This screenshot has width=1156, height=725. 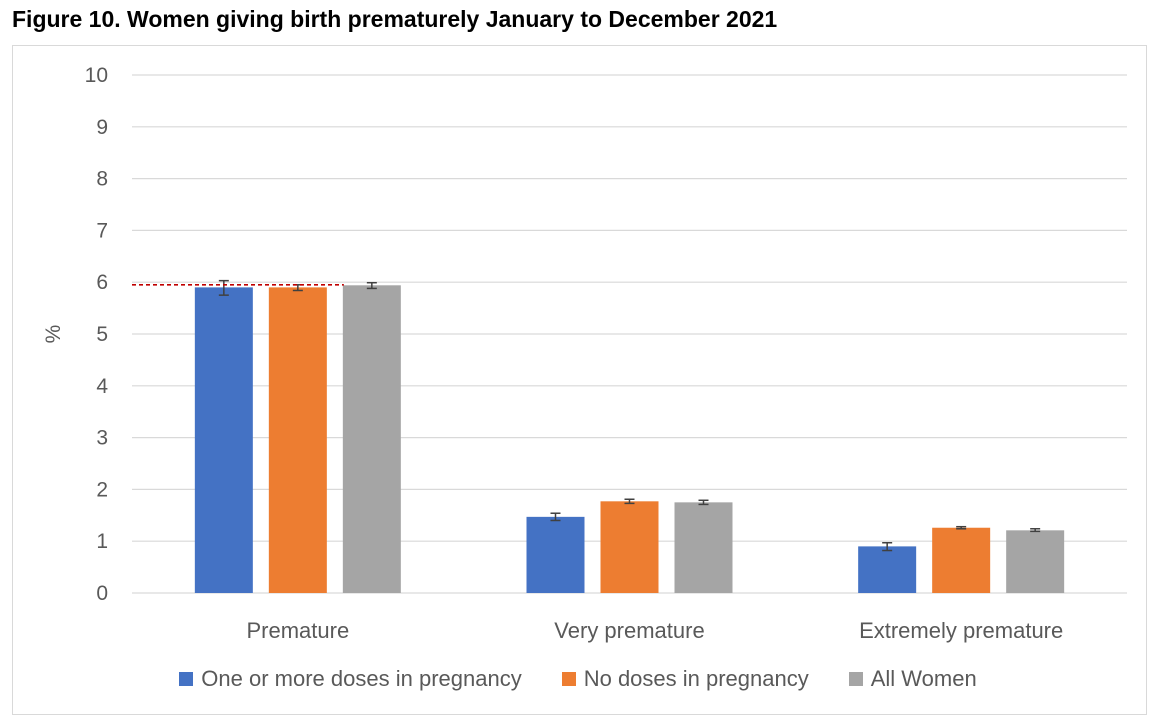 What do you see at coordinates (297, 630) in the screenshot?
I see `category-label: Premature` at bounding box center [297, 630].